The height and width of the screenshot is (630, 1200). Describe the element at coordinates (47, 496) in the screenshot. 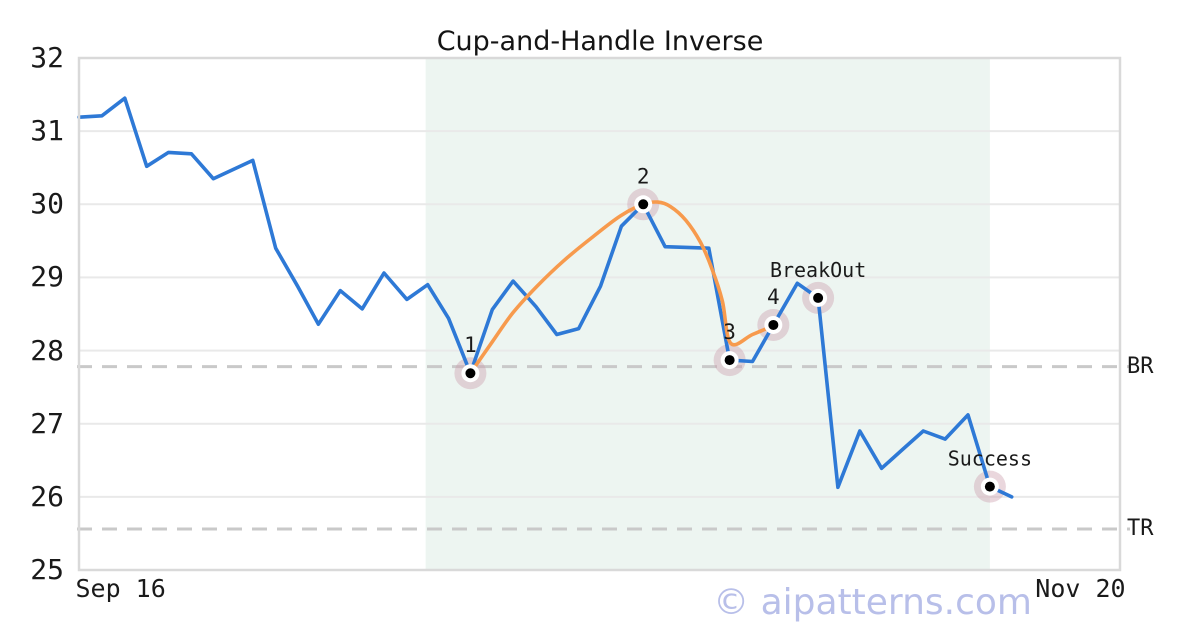

I see `y-tick-label: 26` at that location.